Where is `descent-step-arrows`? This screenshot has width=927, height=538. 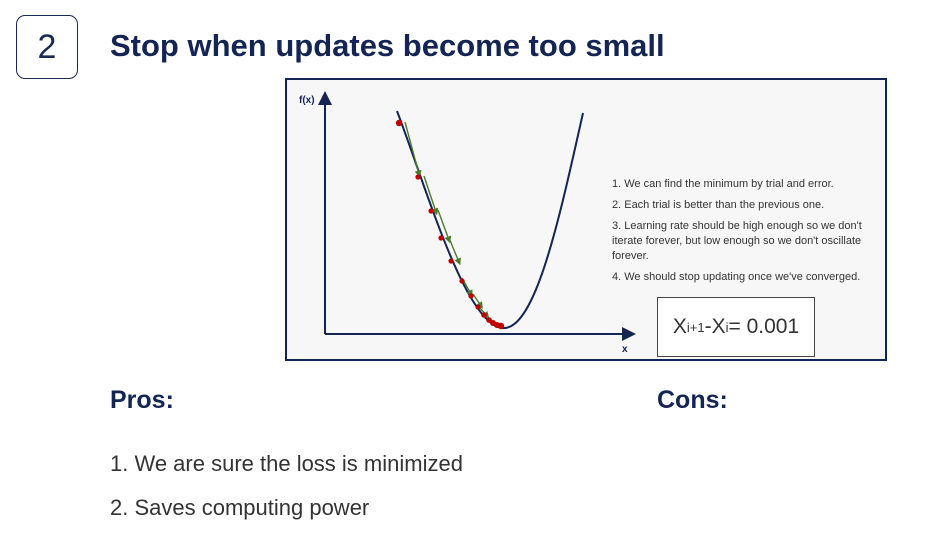
descent-step-arrows is located at coordinates (447, 220).